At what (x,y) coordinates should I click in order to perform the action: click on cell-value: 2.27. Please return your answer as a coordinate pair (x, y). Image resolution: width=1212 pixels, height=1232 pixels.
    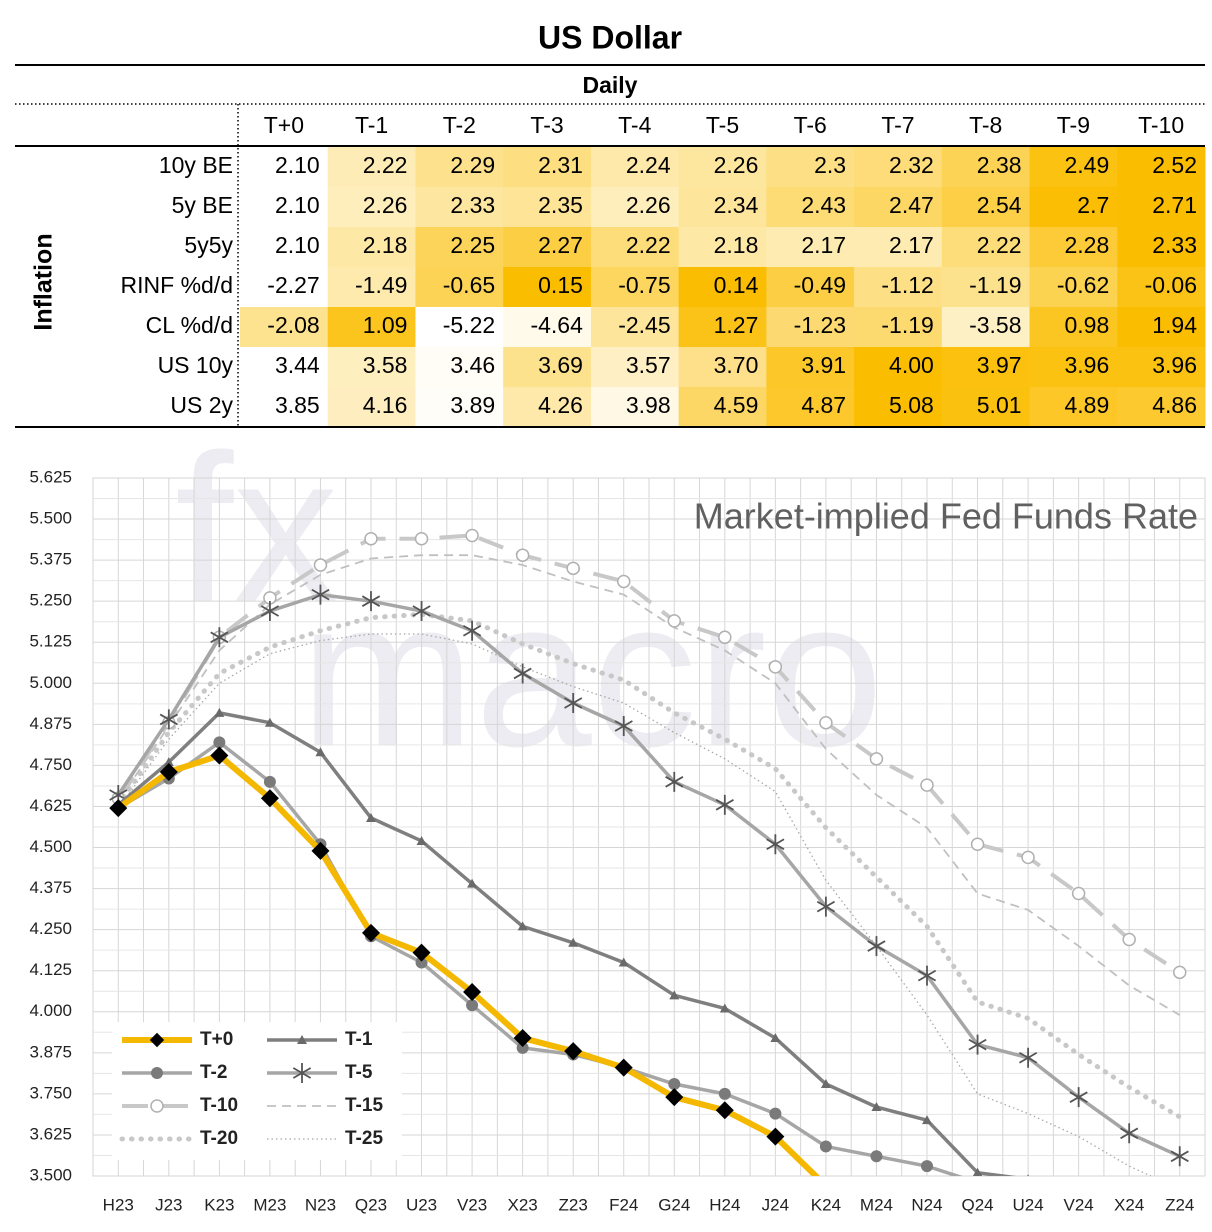
    Looking at the image, I should click on (560, 245).